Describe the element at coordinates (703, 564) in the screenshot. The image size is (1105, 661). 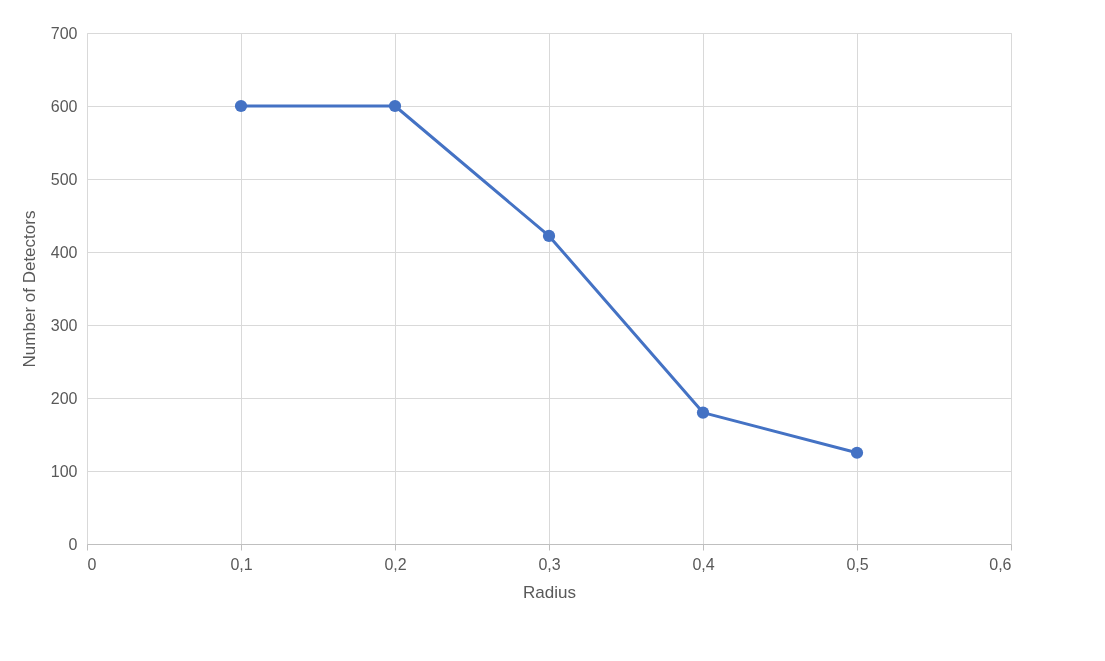
I see `x-tick-label: 0,4` at that location.